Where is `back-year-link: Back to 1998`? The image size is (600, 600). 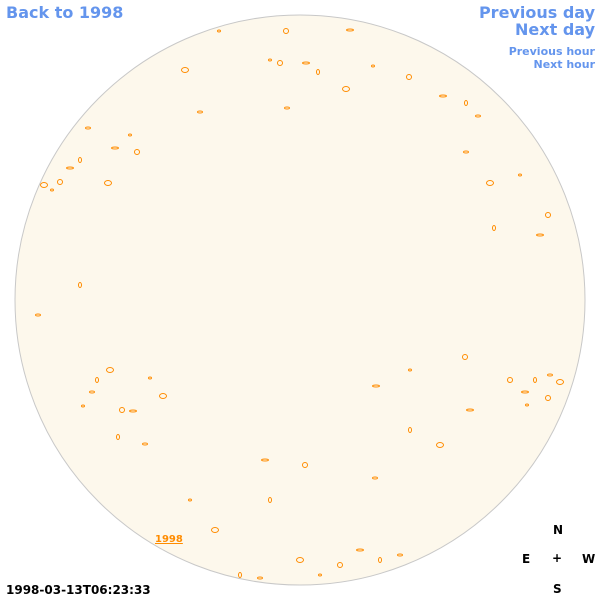 back-year-link: Back to 1998 is located at coordinates (65, 12).